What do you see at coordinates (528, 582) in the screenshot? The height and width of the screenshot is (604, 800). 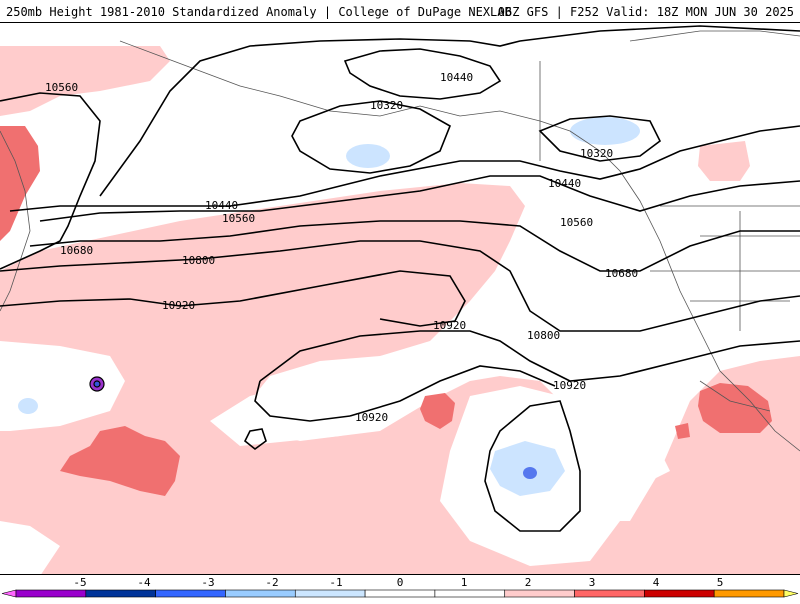 I see `colorbar-tick-label: 2` at bounding box center [528, 582].